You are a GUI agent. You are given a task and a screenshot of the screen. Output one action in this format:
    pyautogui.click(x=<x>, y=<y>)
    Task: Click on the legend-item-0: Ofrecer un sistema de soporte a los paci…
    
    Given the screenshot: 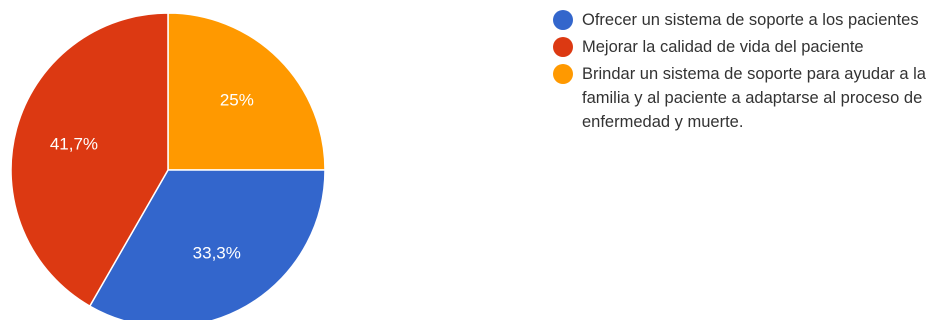 What is the action you would take?
    pyautogui.click(x=748, y=20)
    